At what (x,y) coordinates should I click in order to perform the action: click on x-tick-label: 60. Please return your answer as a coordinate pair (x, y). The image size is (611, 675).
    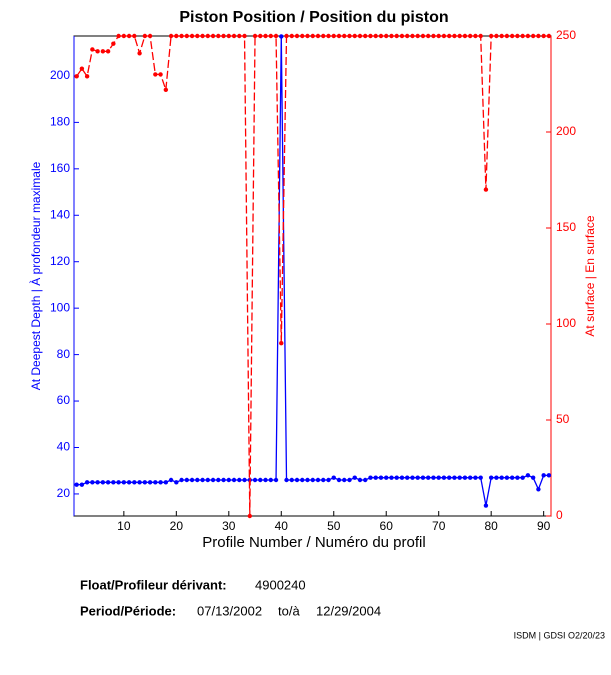
    Looking at the image, I should click on (387, 526).